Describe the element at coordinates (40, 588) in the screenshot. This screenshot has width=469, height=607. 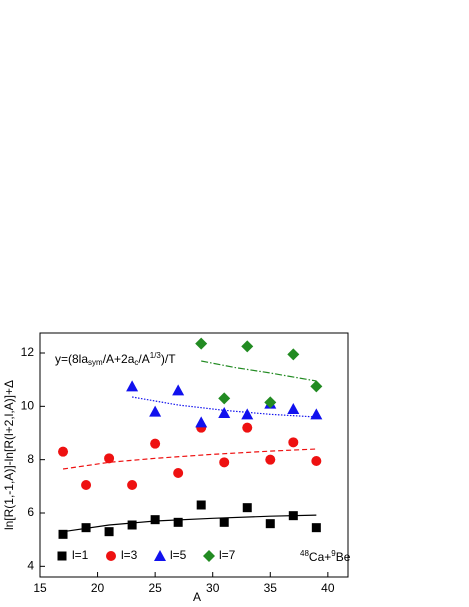
I see `x-tick-label: 15` at that location.